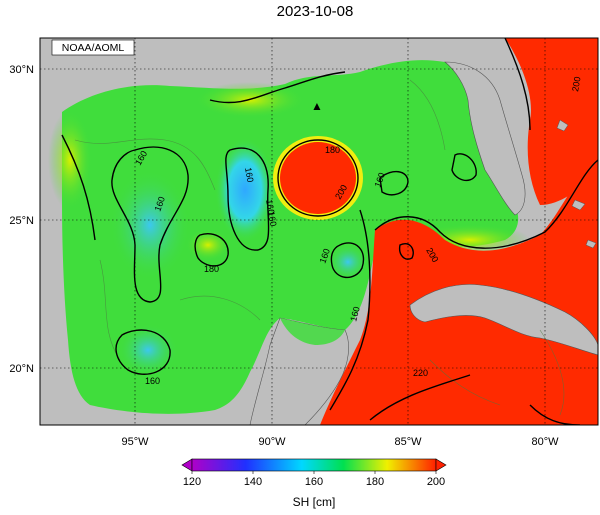 The image size is (600, 515). I want to click on cold-eddy-west, so click(150, 225).